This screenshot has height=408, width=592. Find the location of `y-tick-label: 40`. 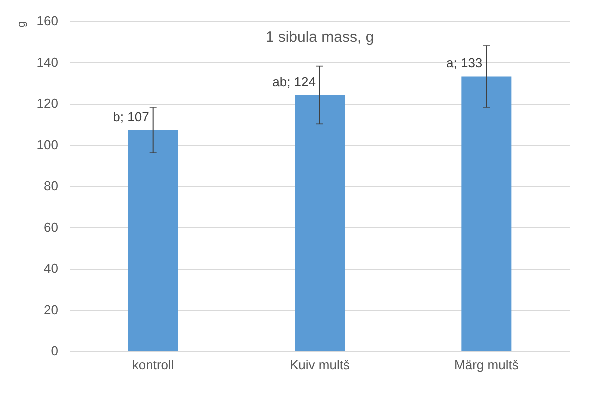

y-tick-label: 40 is located at coordinates (51, 268).